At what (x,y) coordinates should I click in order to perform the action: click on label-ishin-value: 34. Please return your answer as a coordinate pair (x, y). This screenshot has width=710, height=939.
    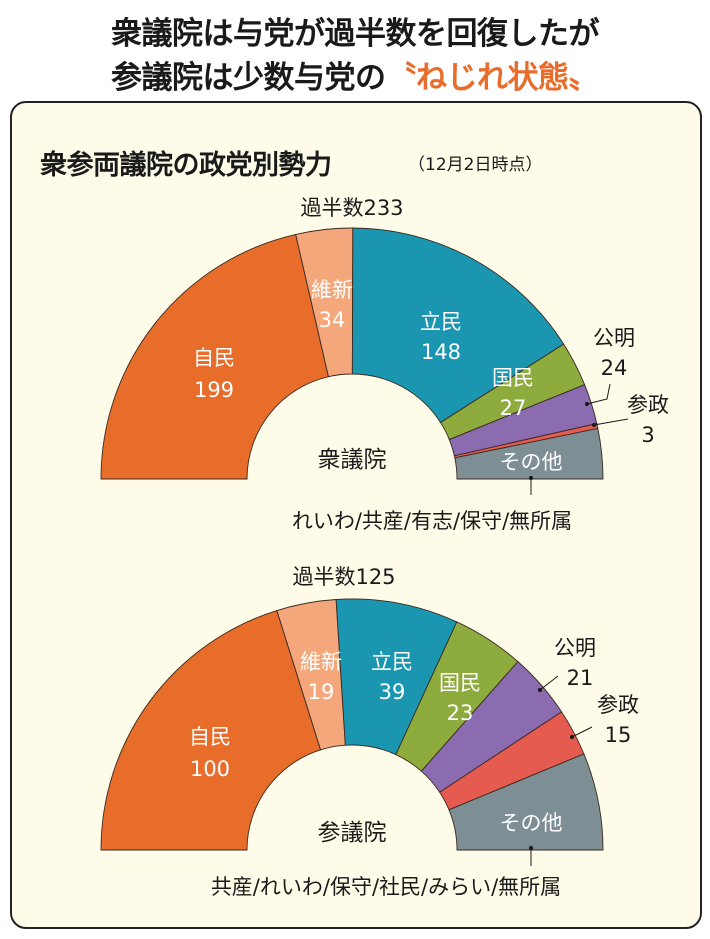
    Looking at the image, I should click on (332, 320).